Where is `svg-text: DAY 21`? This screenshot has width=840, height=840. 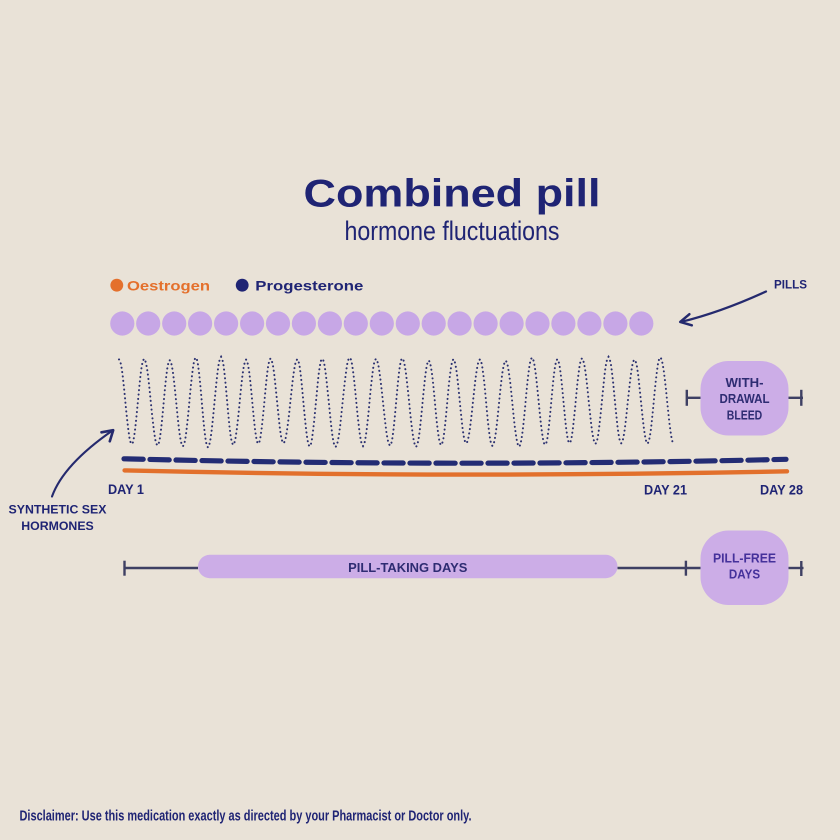 svg-text: DAY 21 is located at coordinates (665, 490).